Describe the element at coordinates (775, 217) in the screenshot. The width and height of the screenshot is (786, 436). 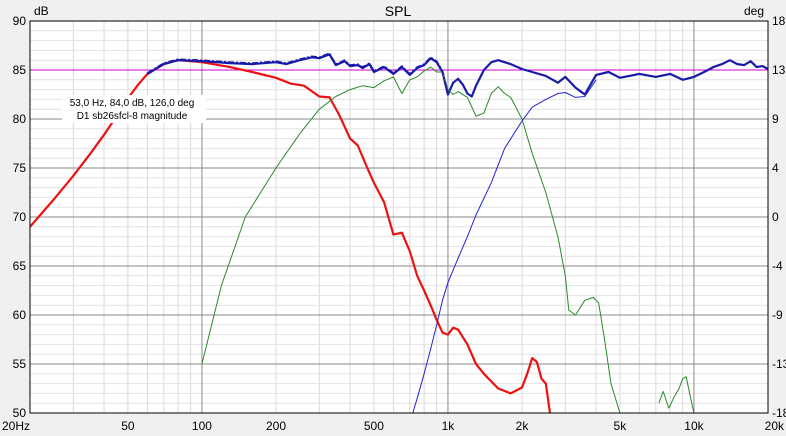
I see `y2-tick-label: 0` at that location.